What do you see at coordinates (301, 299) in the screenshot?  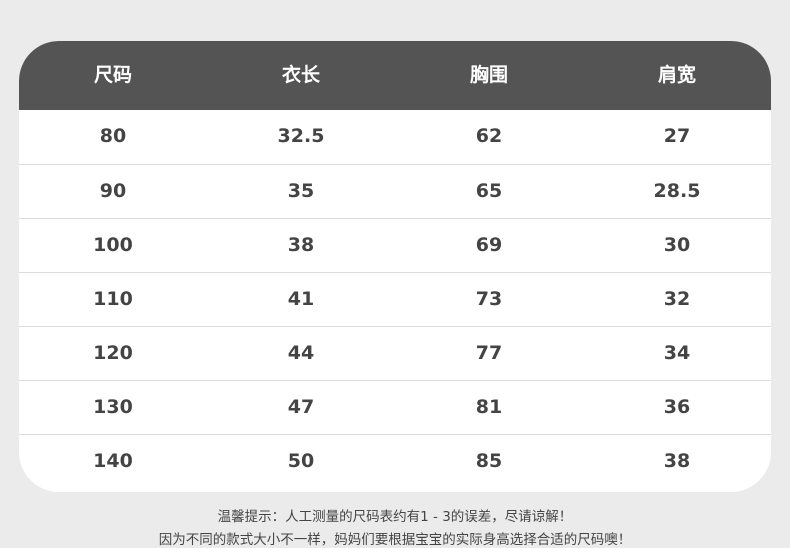 I see `table-cell: 41` at bounding box center [301, 299].